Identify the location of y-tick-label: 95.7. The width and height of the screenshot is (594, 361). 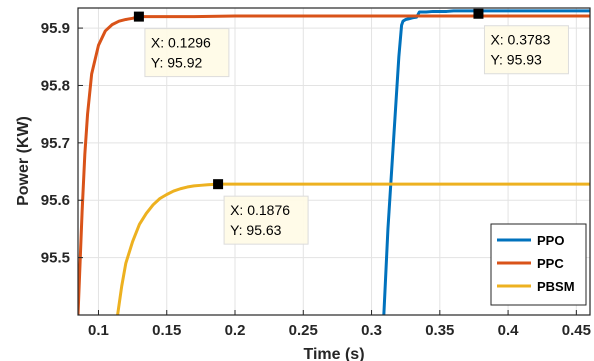
(55, 143).